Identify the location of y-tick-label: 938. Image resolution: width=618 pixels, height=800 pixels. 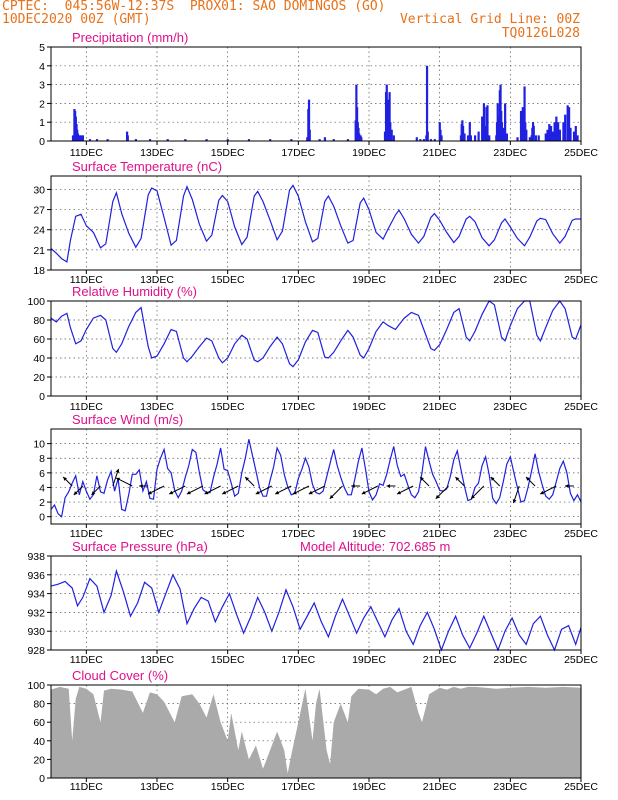
(36, 557).